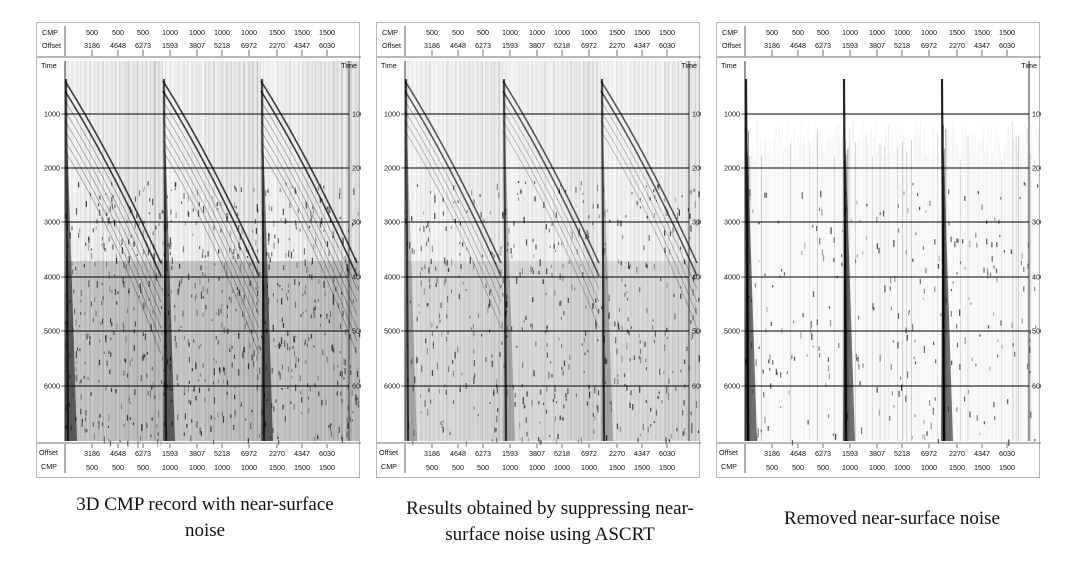 The image size is (1076, 569). Describe the element at coordinates (52, 386) in the screenshot. I see `time-tick-label-left: 6000` at that location.